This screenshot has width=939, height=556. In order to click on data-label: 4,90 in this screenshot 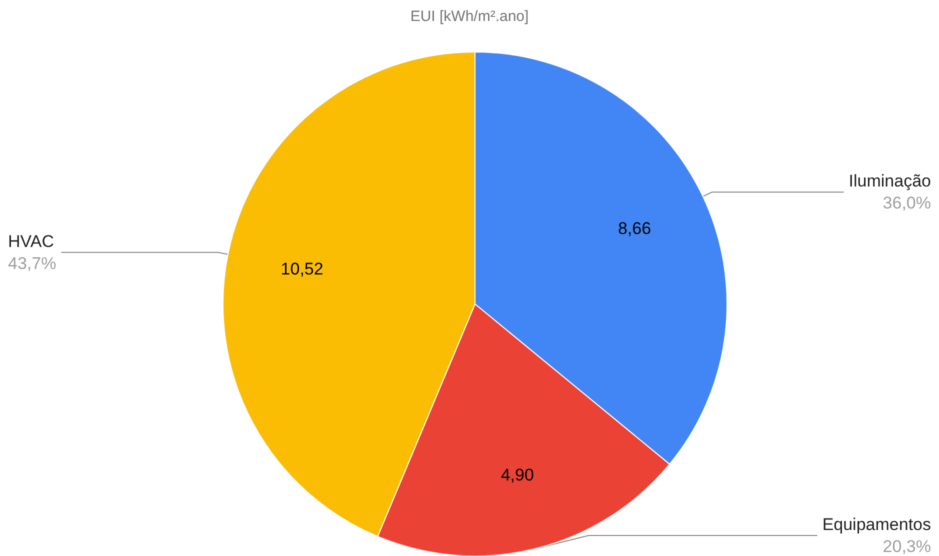, I will do `click(517, 475)`.